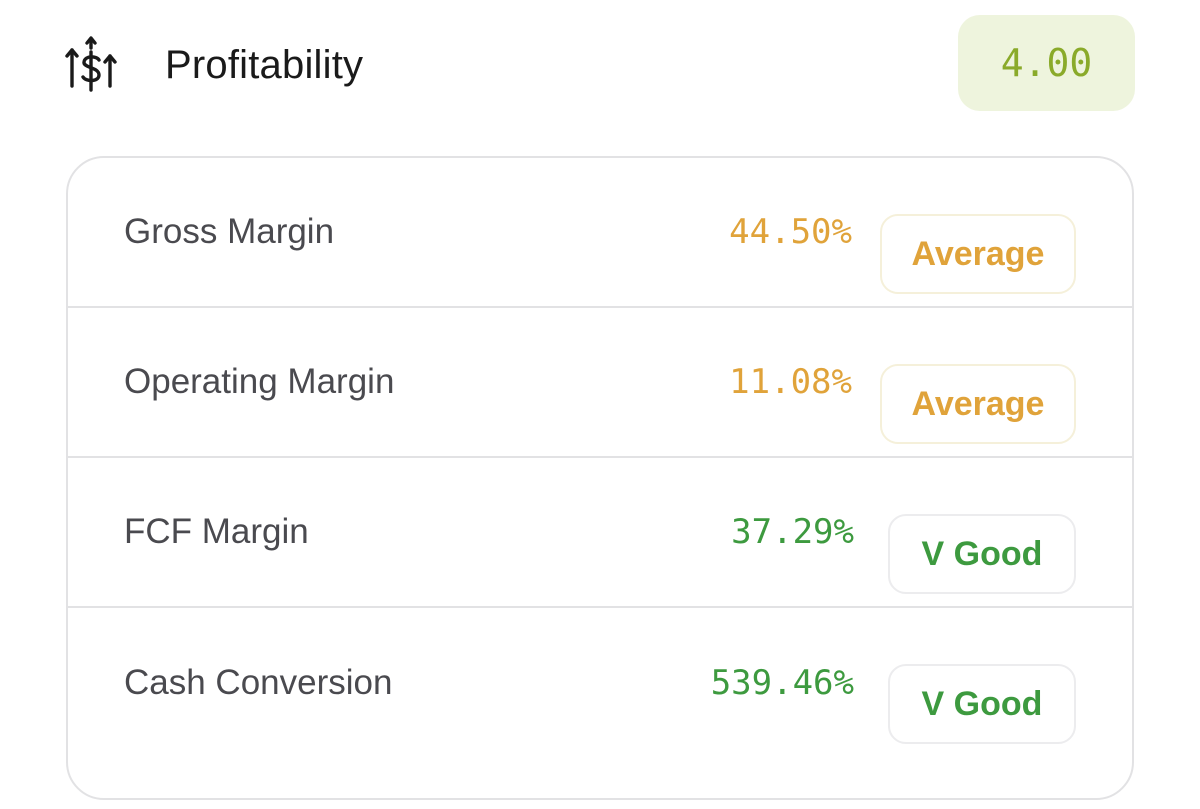  What do you see at coordinates (790, 382) in the screenshot?
I see `metric-value: 11.08%` at bounding box center [790, 382].